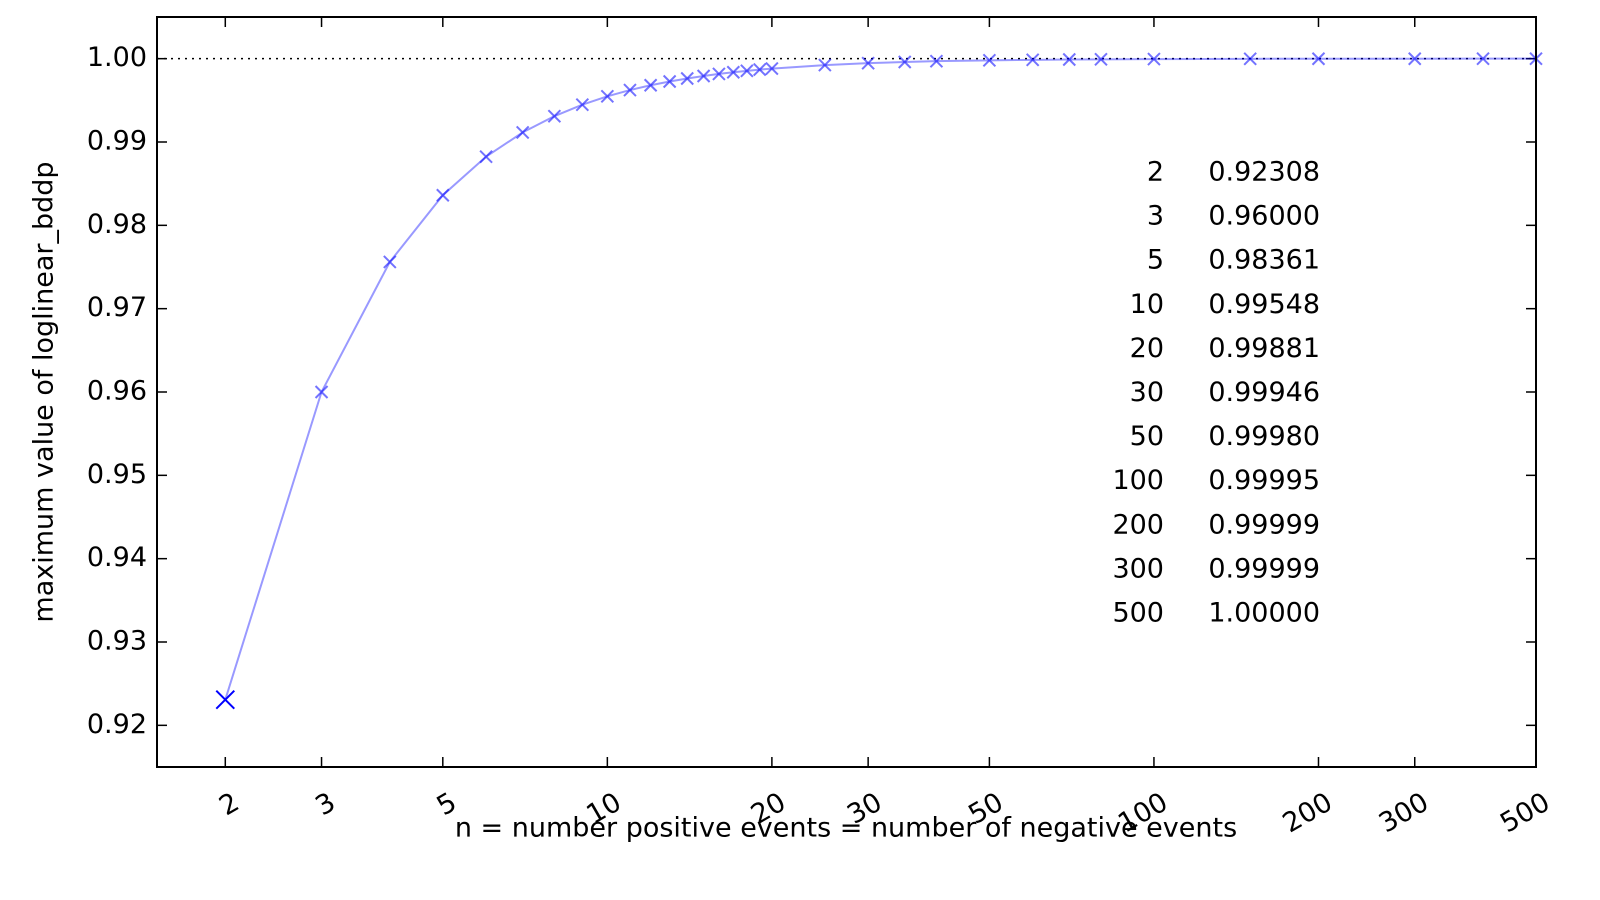 The image size is (1600, 900). Describe the element at coordinates (1155, 260) in the screenshot. I see `annotation-n: 5` at that location.